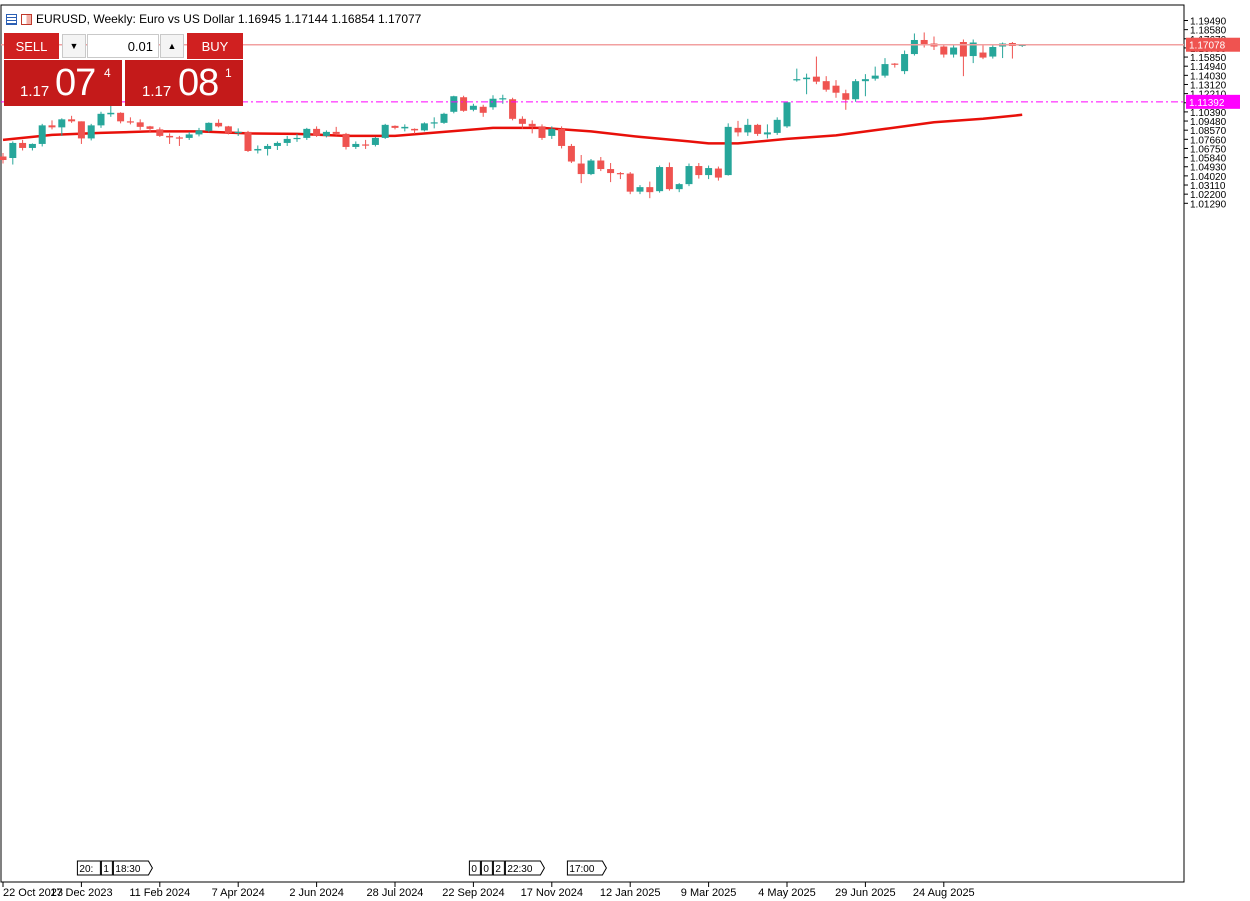 The height and width of the screenshot is (901, 1250). I want to click on current-price-label: 1.17078, so click(1207, 46).